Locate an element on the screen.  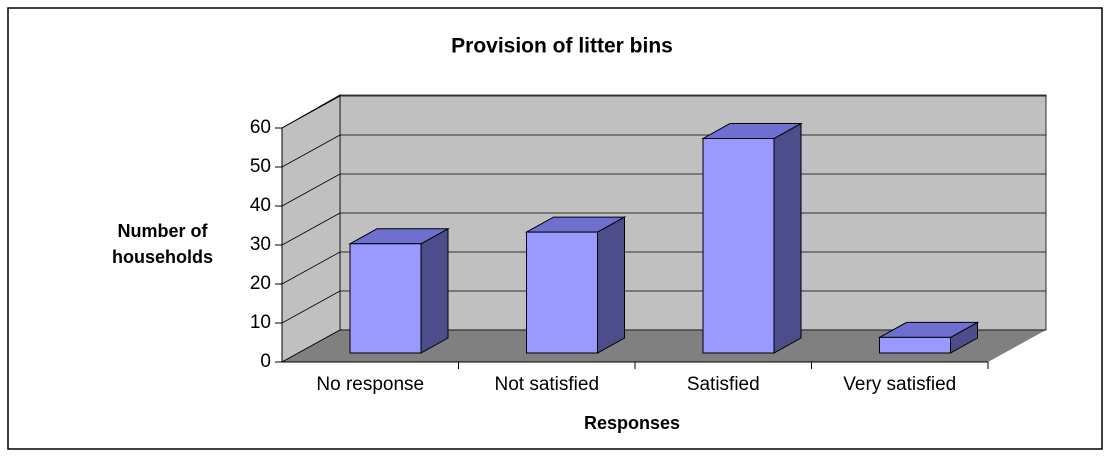
y-tick-label: 60 is located at coordinates (260, 127).